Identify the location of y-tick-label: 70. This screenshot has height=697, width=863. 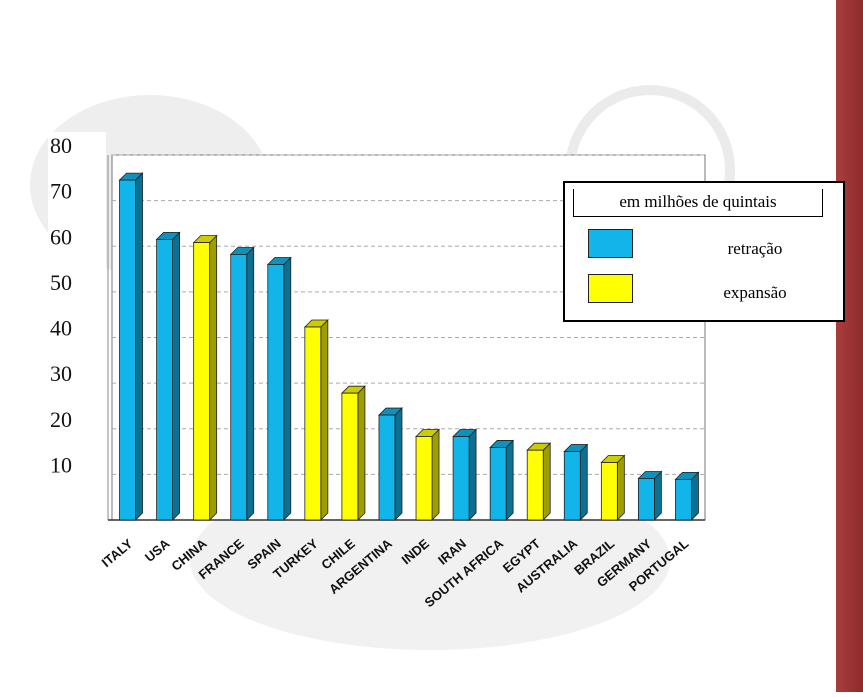
(61, 191).